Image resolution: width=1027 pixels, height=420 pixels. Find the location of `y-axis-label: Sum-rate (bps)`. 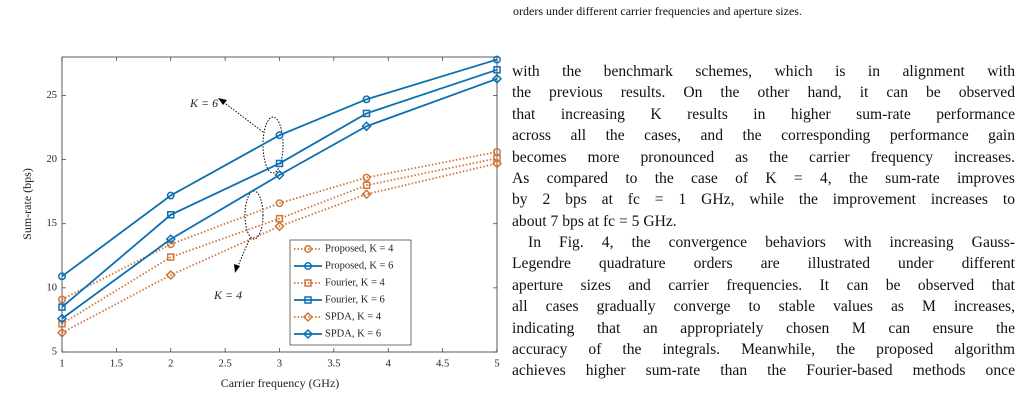

y-axis-label: Sum-rate (bps) is located at coordinates (27, 204).